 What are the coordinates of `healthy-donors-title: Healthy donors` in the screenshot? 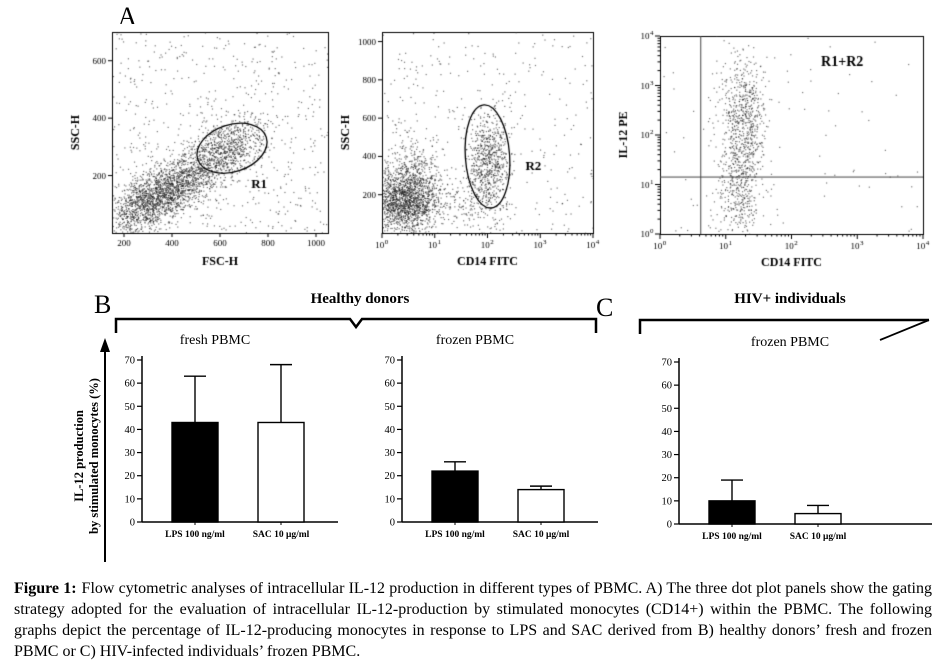 It's located at (360, 299).